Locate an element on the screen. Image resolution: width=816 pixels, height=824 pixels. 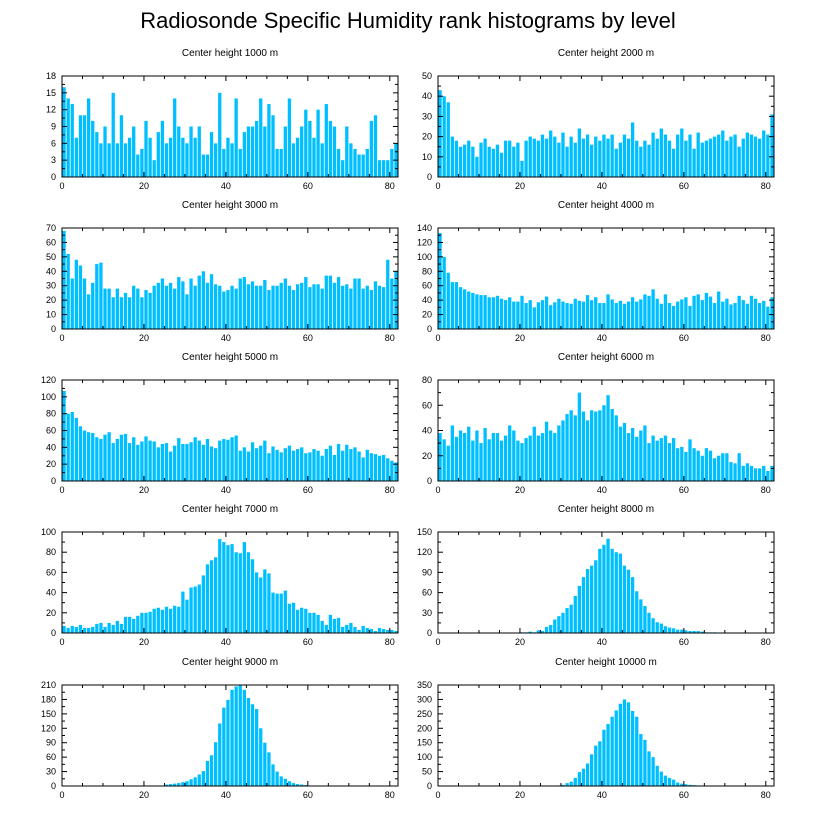
panel-title: Center height 7000 m is located at coordinates (230, 509).